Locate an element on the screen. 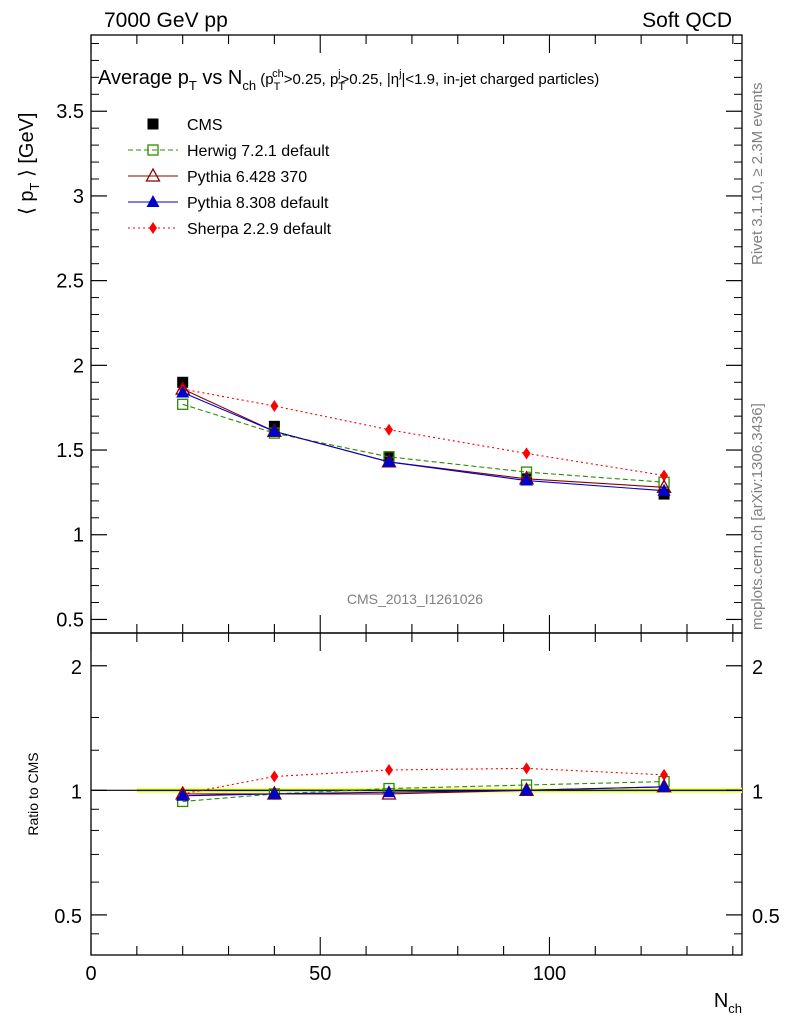 This screenshot has width=786, height=1024. series-line-pythia8 is located at coordinates (423, 441).